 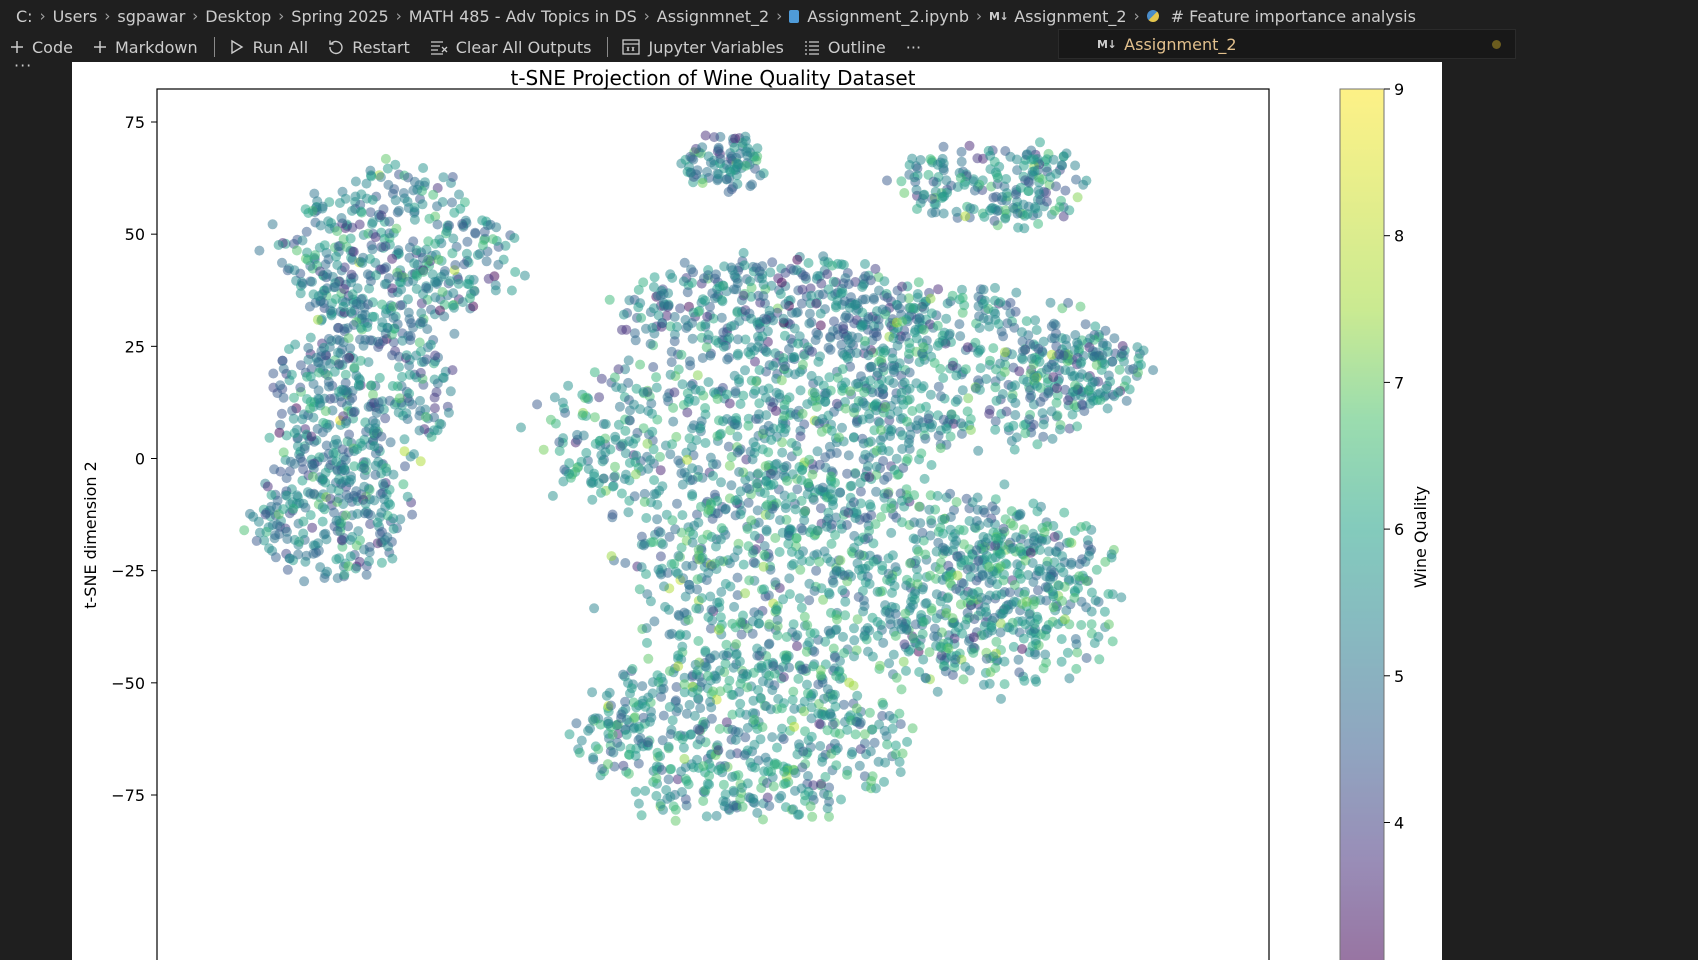 I want to click on clear-all-outputs-button: Clear All Outputs, so click(x=510, y=47).